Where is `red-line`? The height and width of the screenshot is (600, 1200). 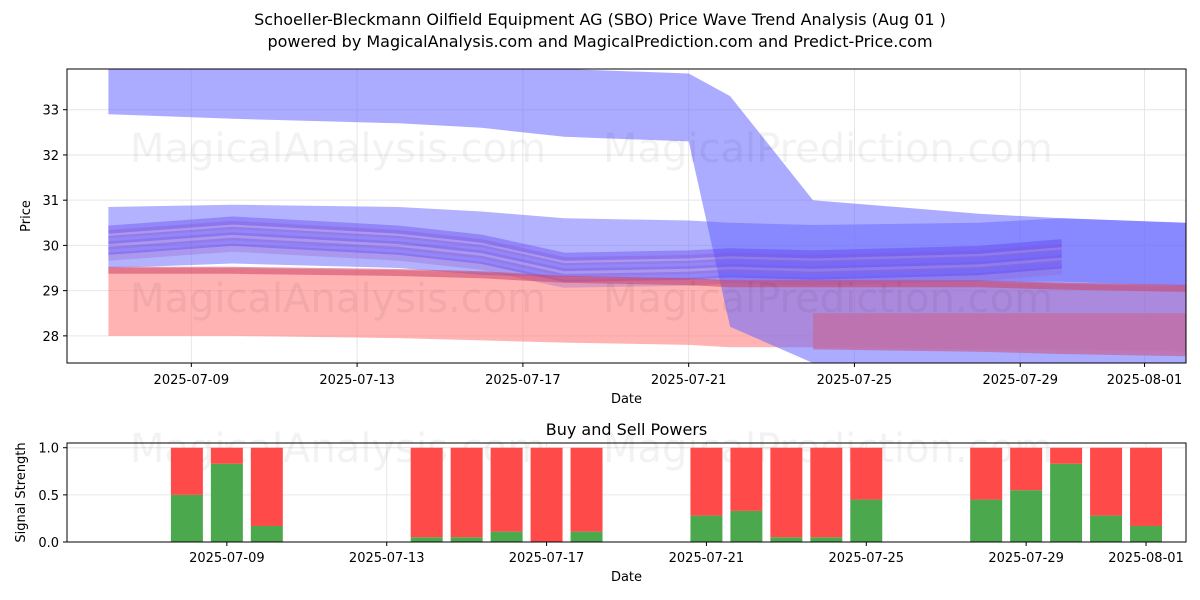
red-line is located at coordinates (647, 279).